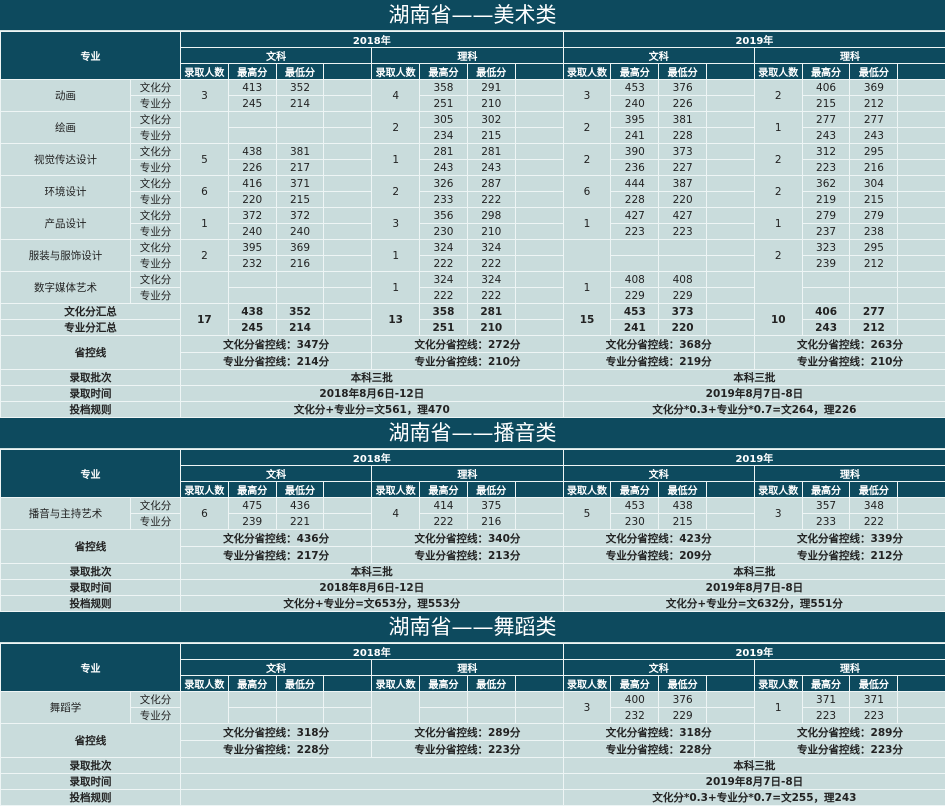 The height and width of the screenshot is (806, 945). Describe the element at coordinates (372, 40) in the screenshot. I see `year-header: 2018年` at that location.